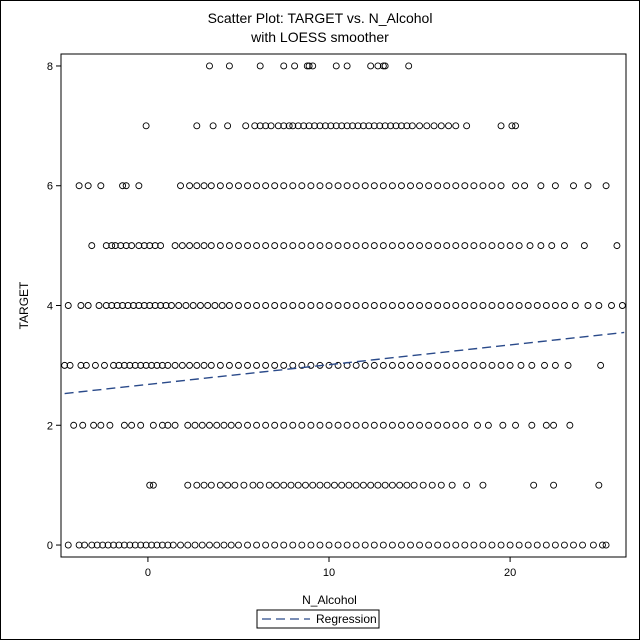 This screenshot has height=640, width=640. Describe the element at coordinates (50, 187) in the screenshot. I see `y-tick-label-6: 6` at that location.